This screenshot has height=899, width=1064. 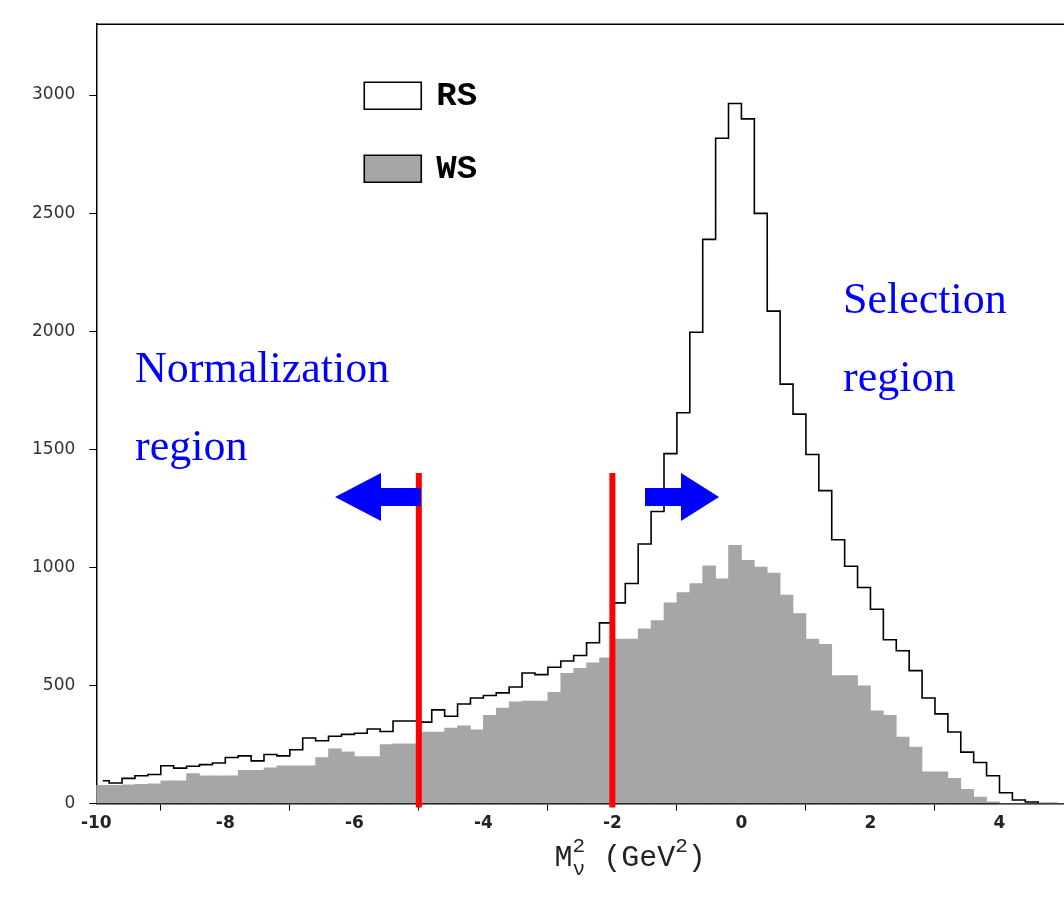 What do you see at coordinates (741, 822) in the screenshot?
I see `x-tick-label: 0` at bounding box center [741, 822].